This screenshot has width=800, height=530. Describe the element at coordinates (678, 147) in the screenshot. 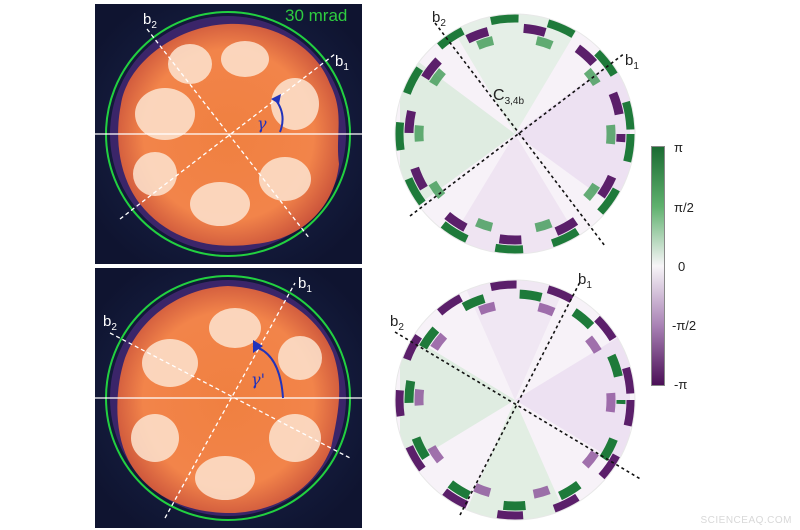

I see `colorbar-tick-pi: π` at that location.